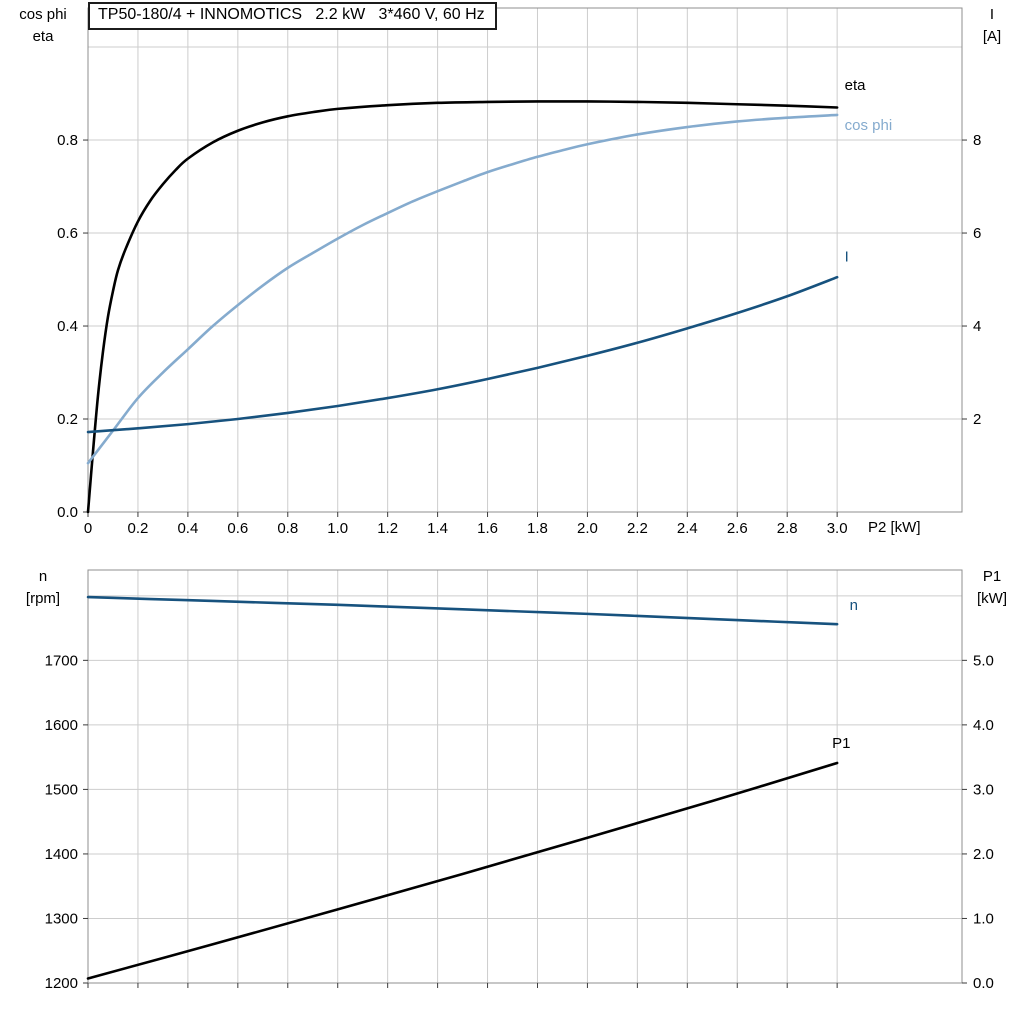  Describe the element at coordinates (43, 588) in the screenshot. I see `y-axis-left-title-bottom: n [rpm]` at that location.